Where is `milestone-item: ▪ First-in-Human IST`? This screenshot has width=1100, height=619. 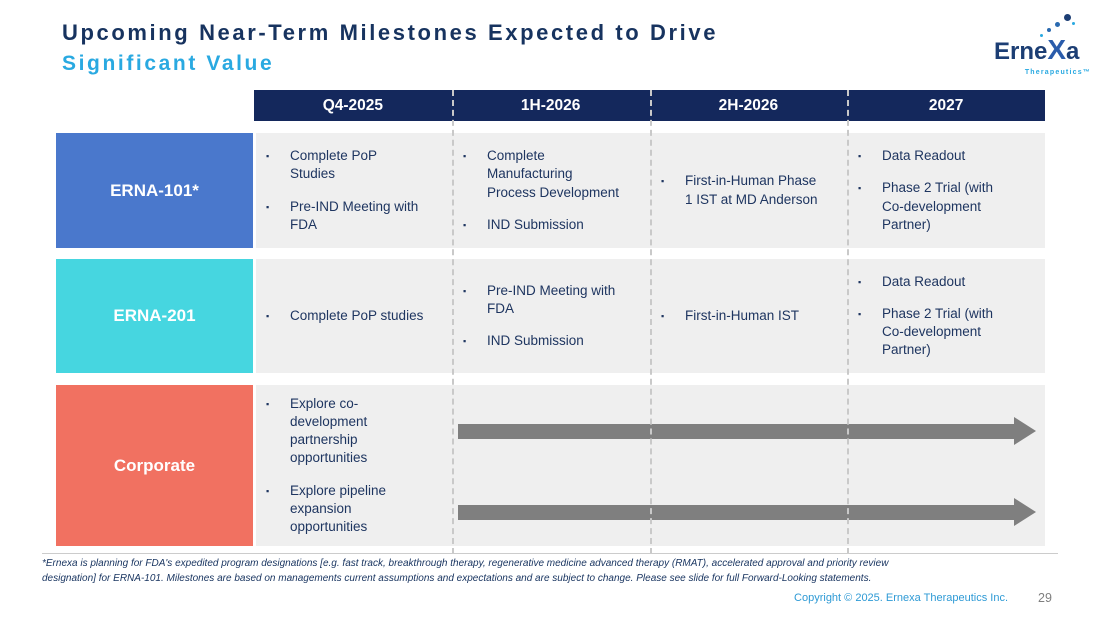 milestone-item: ▪ First-in-Human IST is located at coordinates (741, 316).